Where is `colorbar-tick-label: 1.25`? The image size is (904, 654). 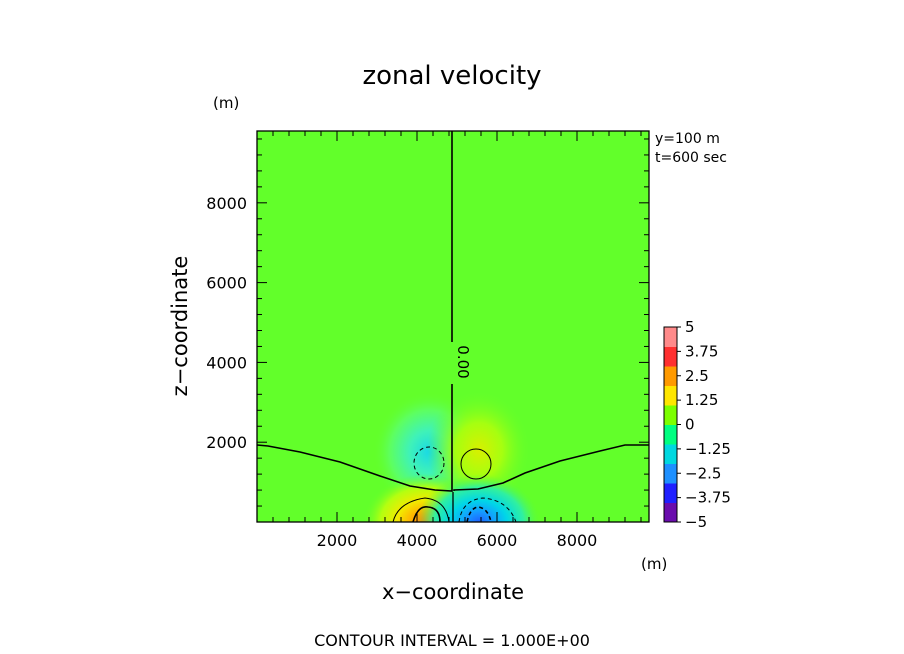 colorbar-tick-label: 1.25 is located at coordinates (701, 400).